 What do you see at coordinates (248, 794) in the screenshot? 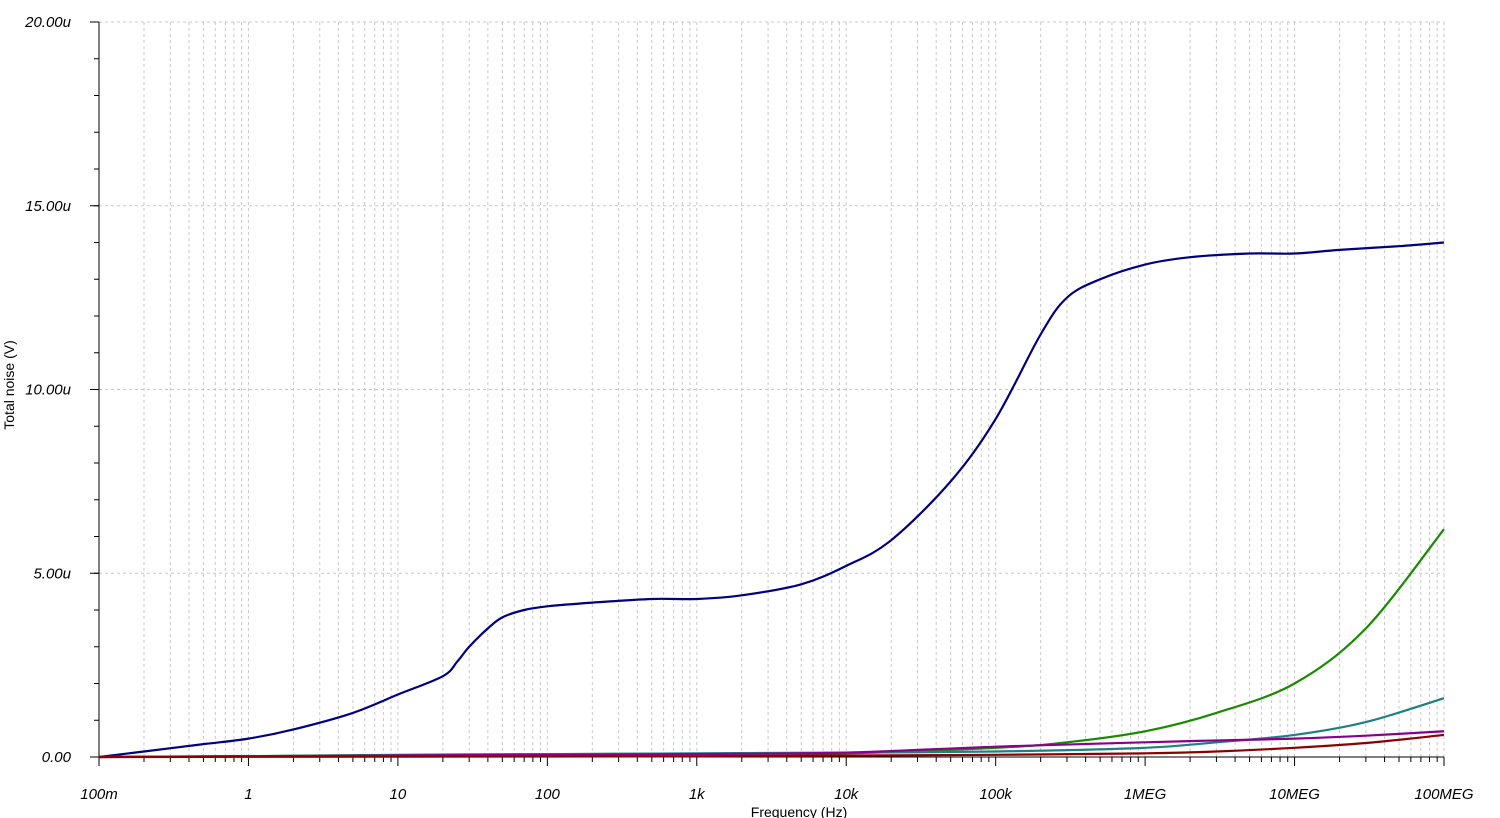
I see `x-tick-label: 1` at bounding box center [248, 794].